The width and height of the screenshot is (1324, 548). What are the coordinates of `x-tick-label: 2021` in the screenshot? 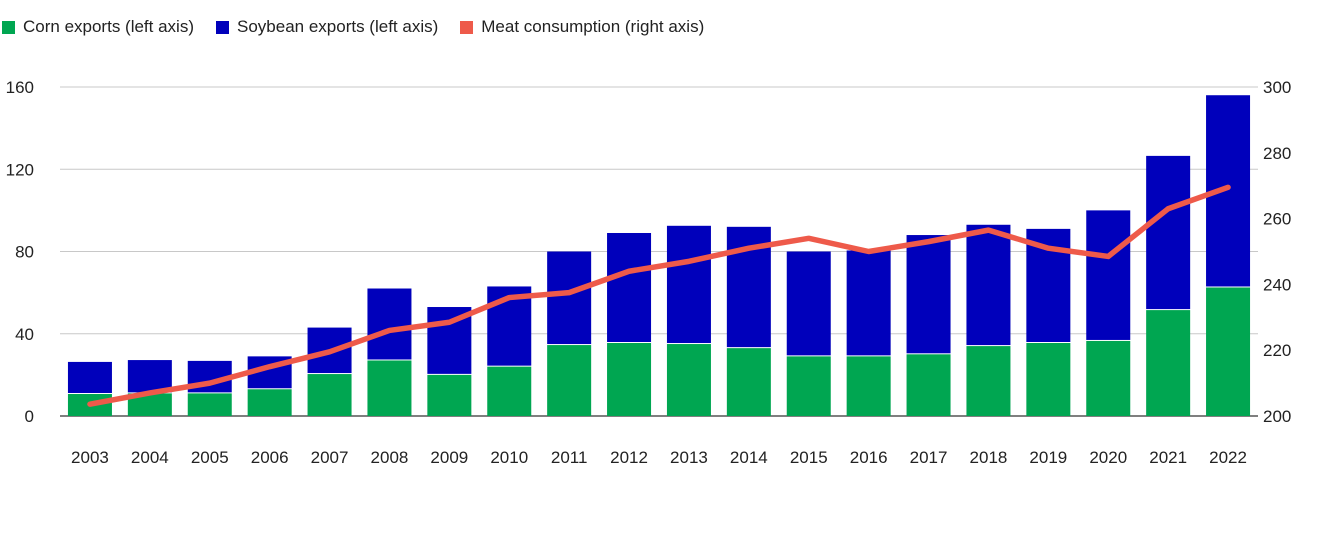 It's located at (1168, 457).